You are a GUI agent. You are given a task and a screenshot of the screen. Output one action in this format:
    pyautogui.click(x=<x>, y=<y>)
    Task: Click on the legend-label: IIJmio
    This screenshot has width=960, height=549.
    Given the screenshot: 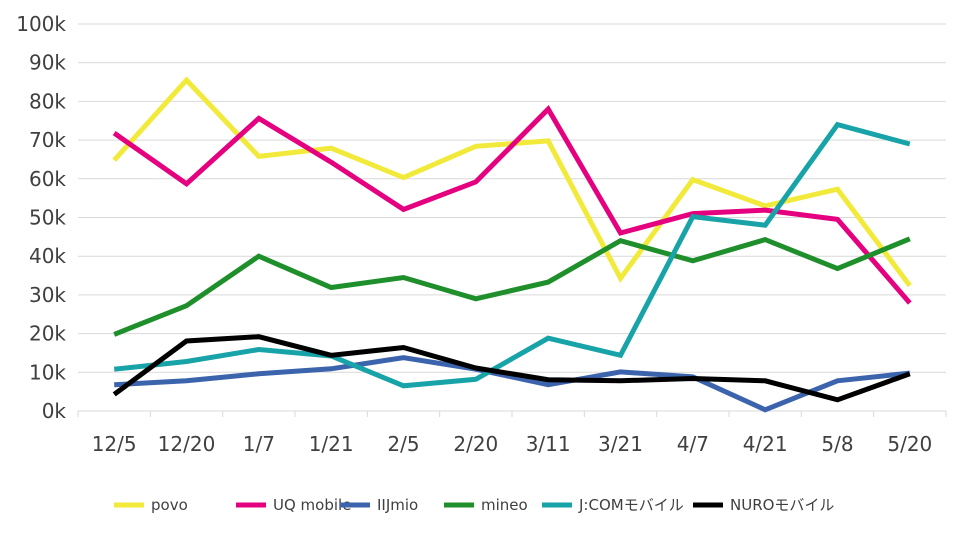 What is the action you would take?
    pyautogui.click(x=397, y=505)
    